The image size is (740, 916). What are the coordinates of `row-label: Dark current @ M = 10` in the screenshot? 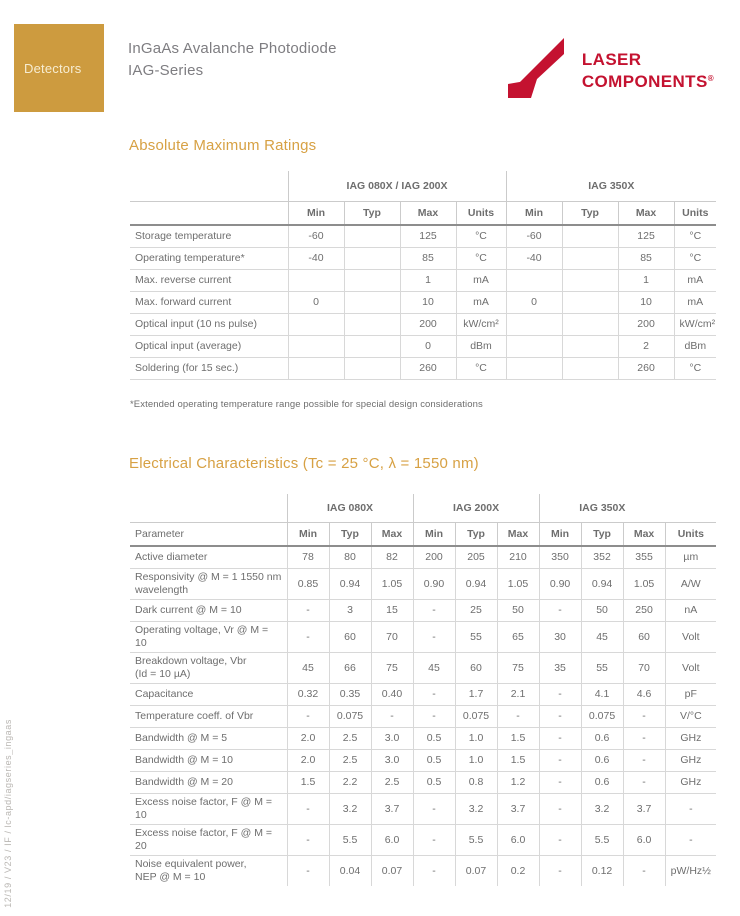 It's located at (208, 610).